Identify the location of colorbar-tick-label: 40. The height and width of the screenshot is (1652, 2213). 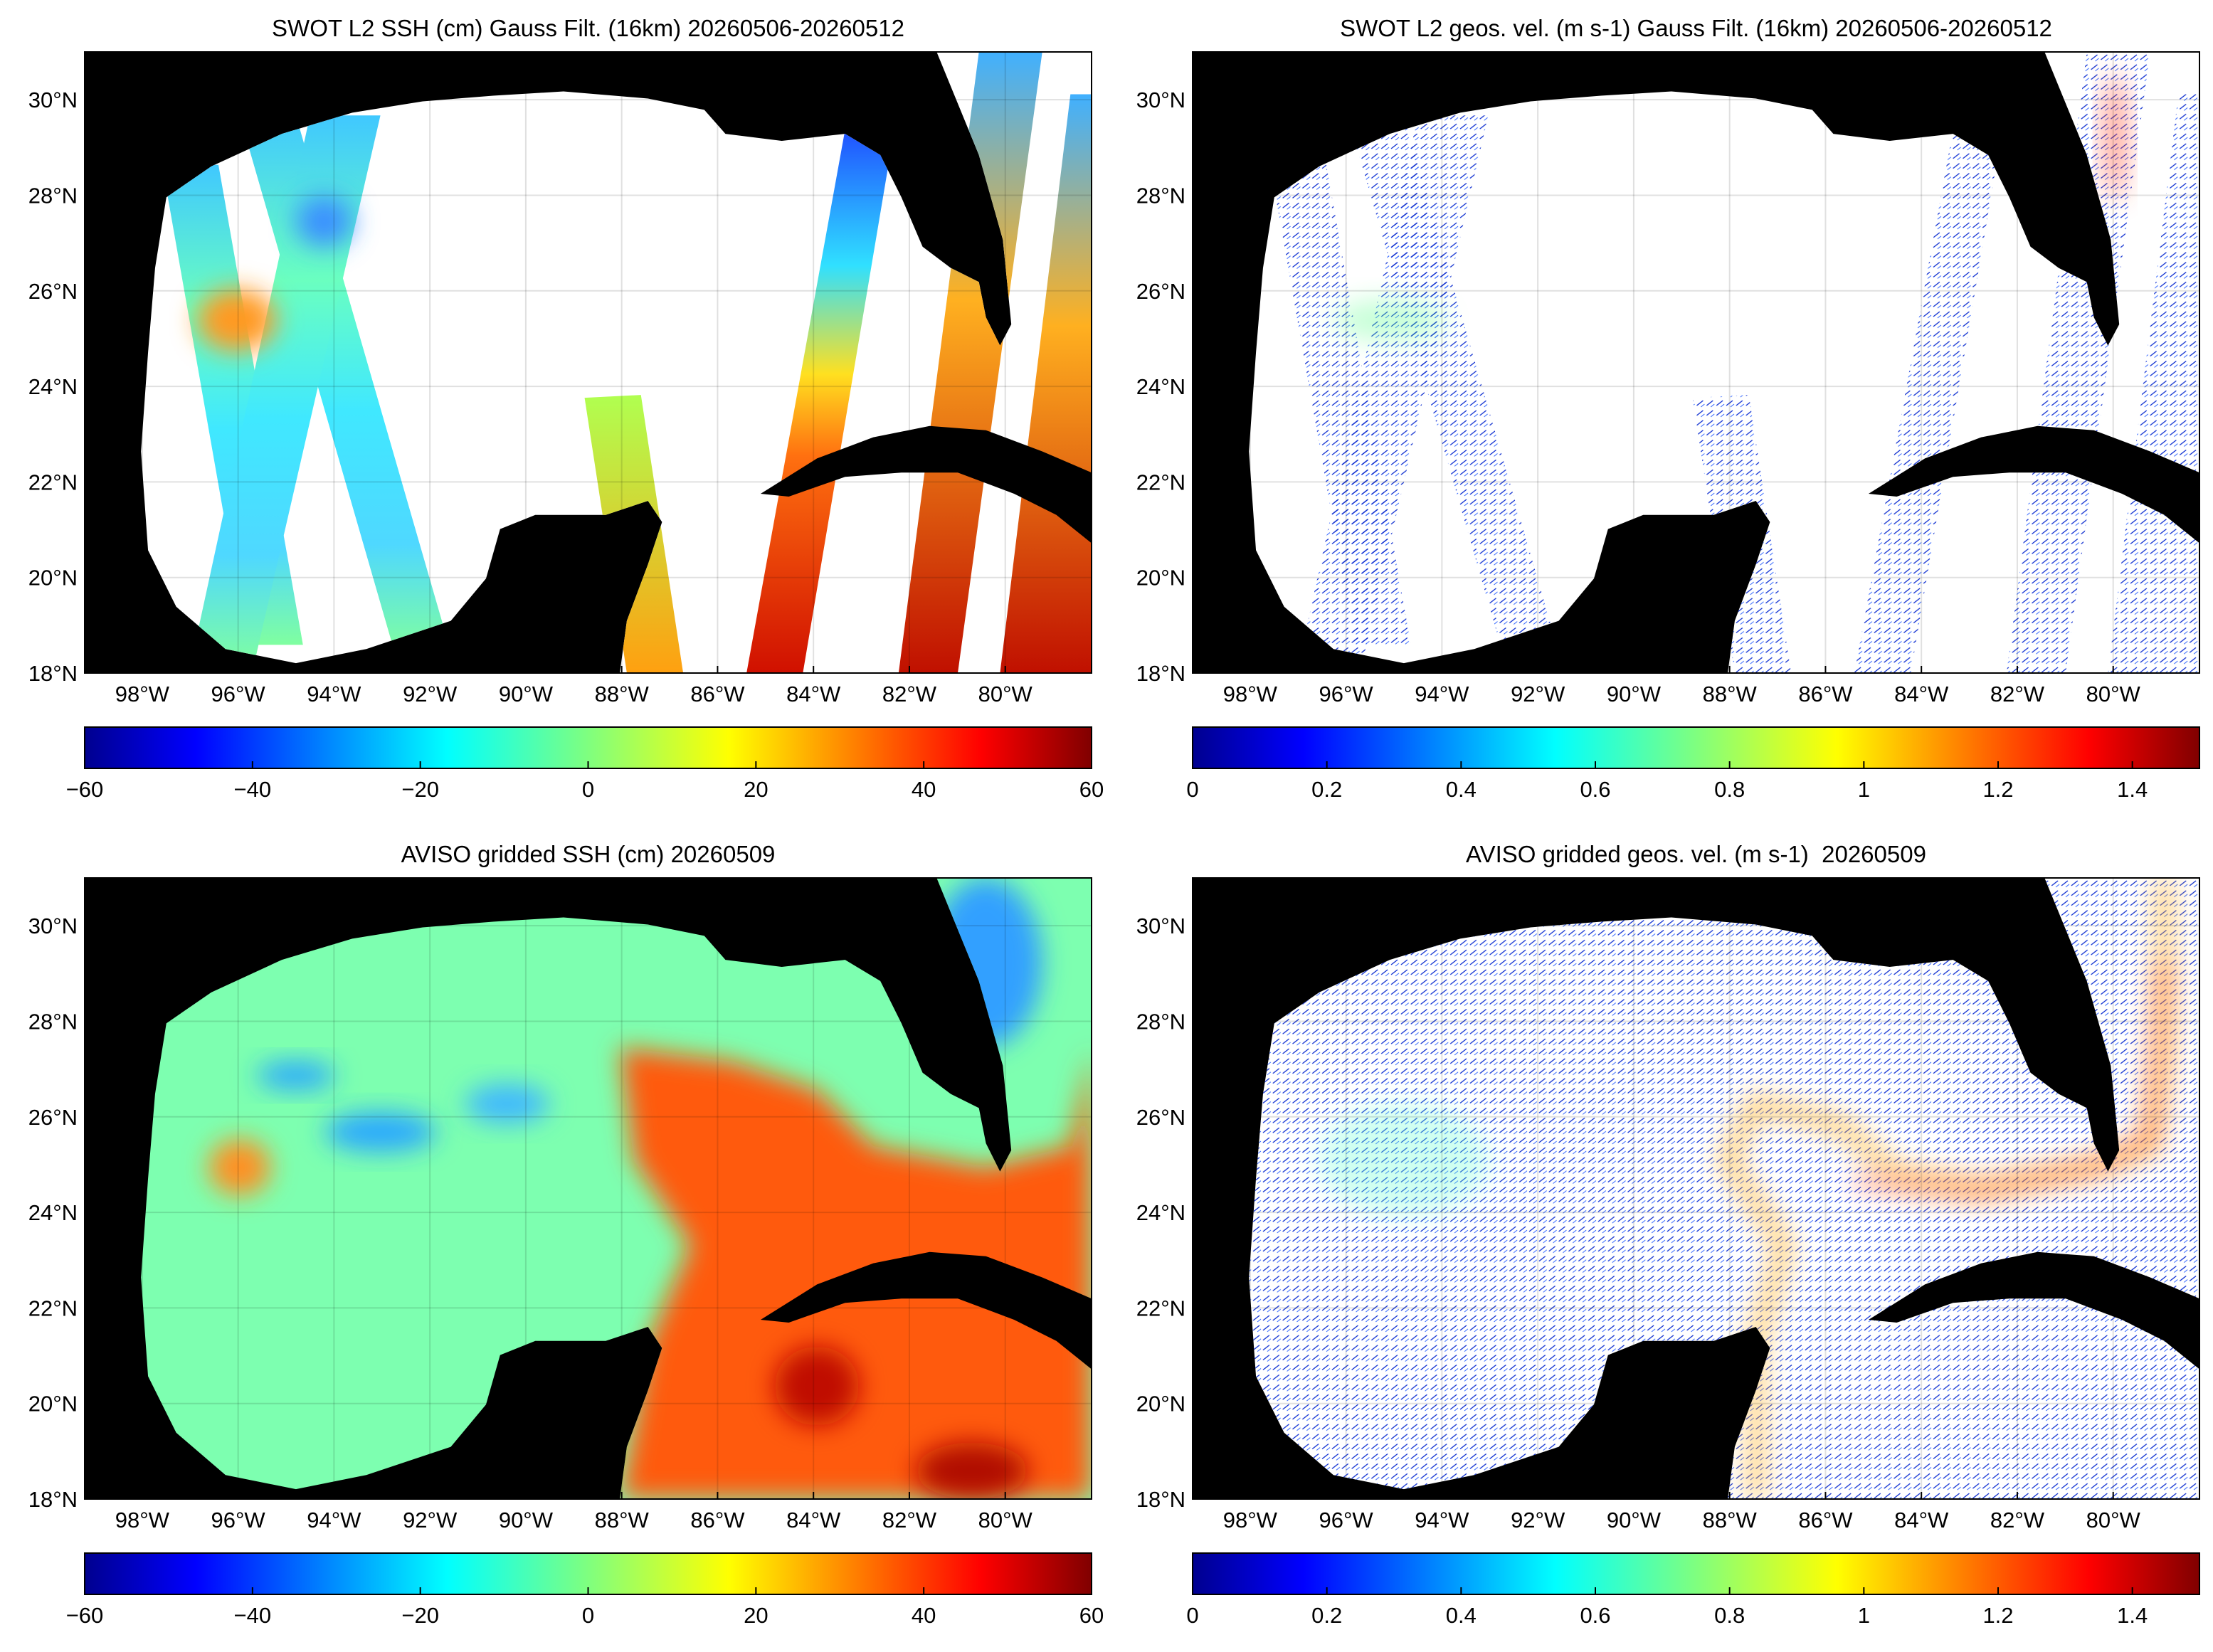
(924, 1615).